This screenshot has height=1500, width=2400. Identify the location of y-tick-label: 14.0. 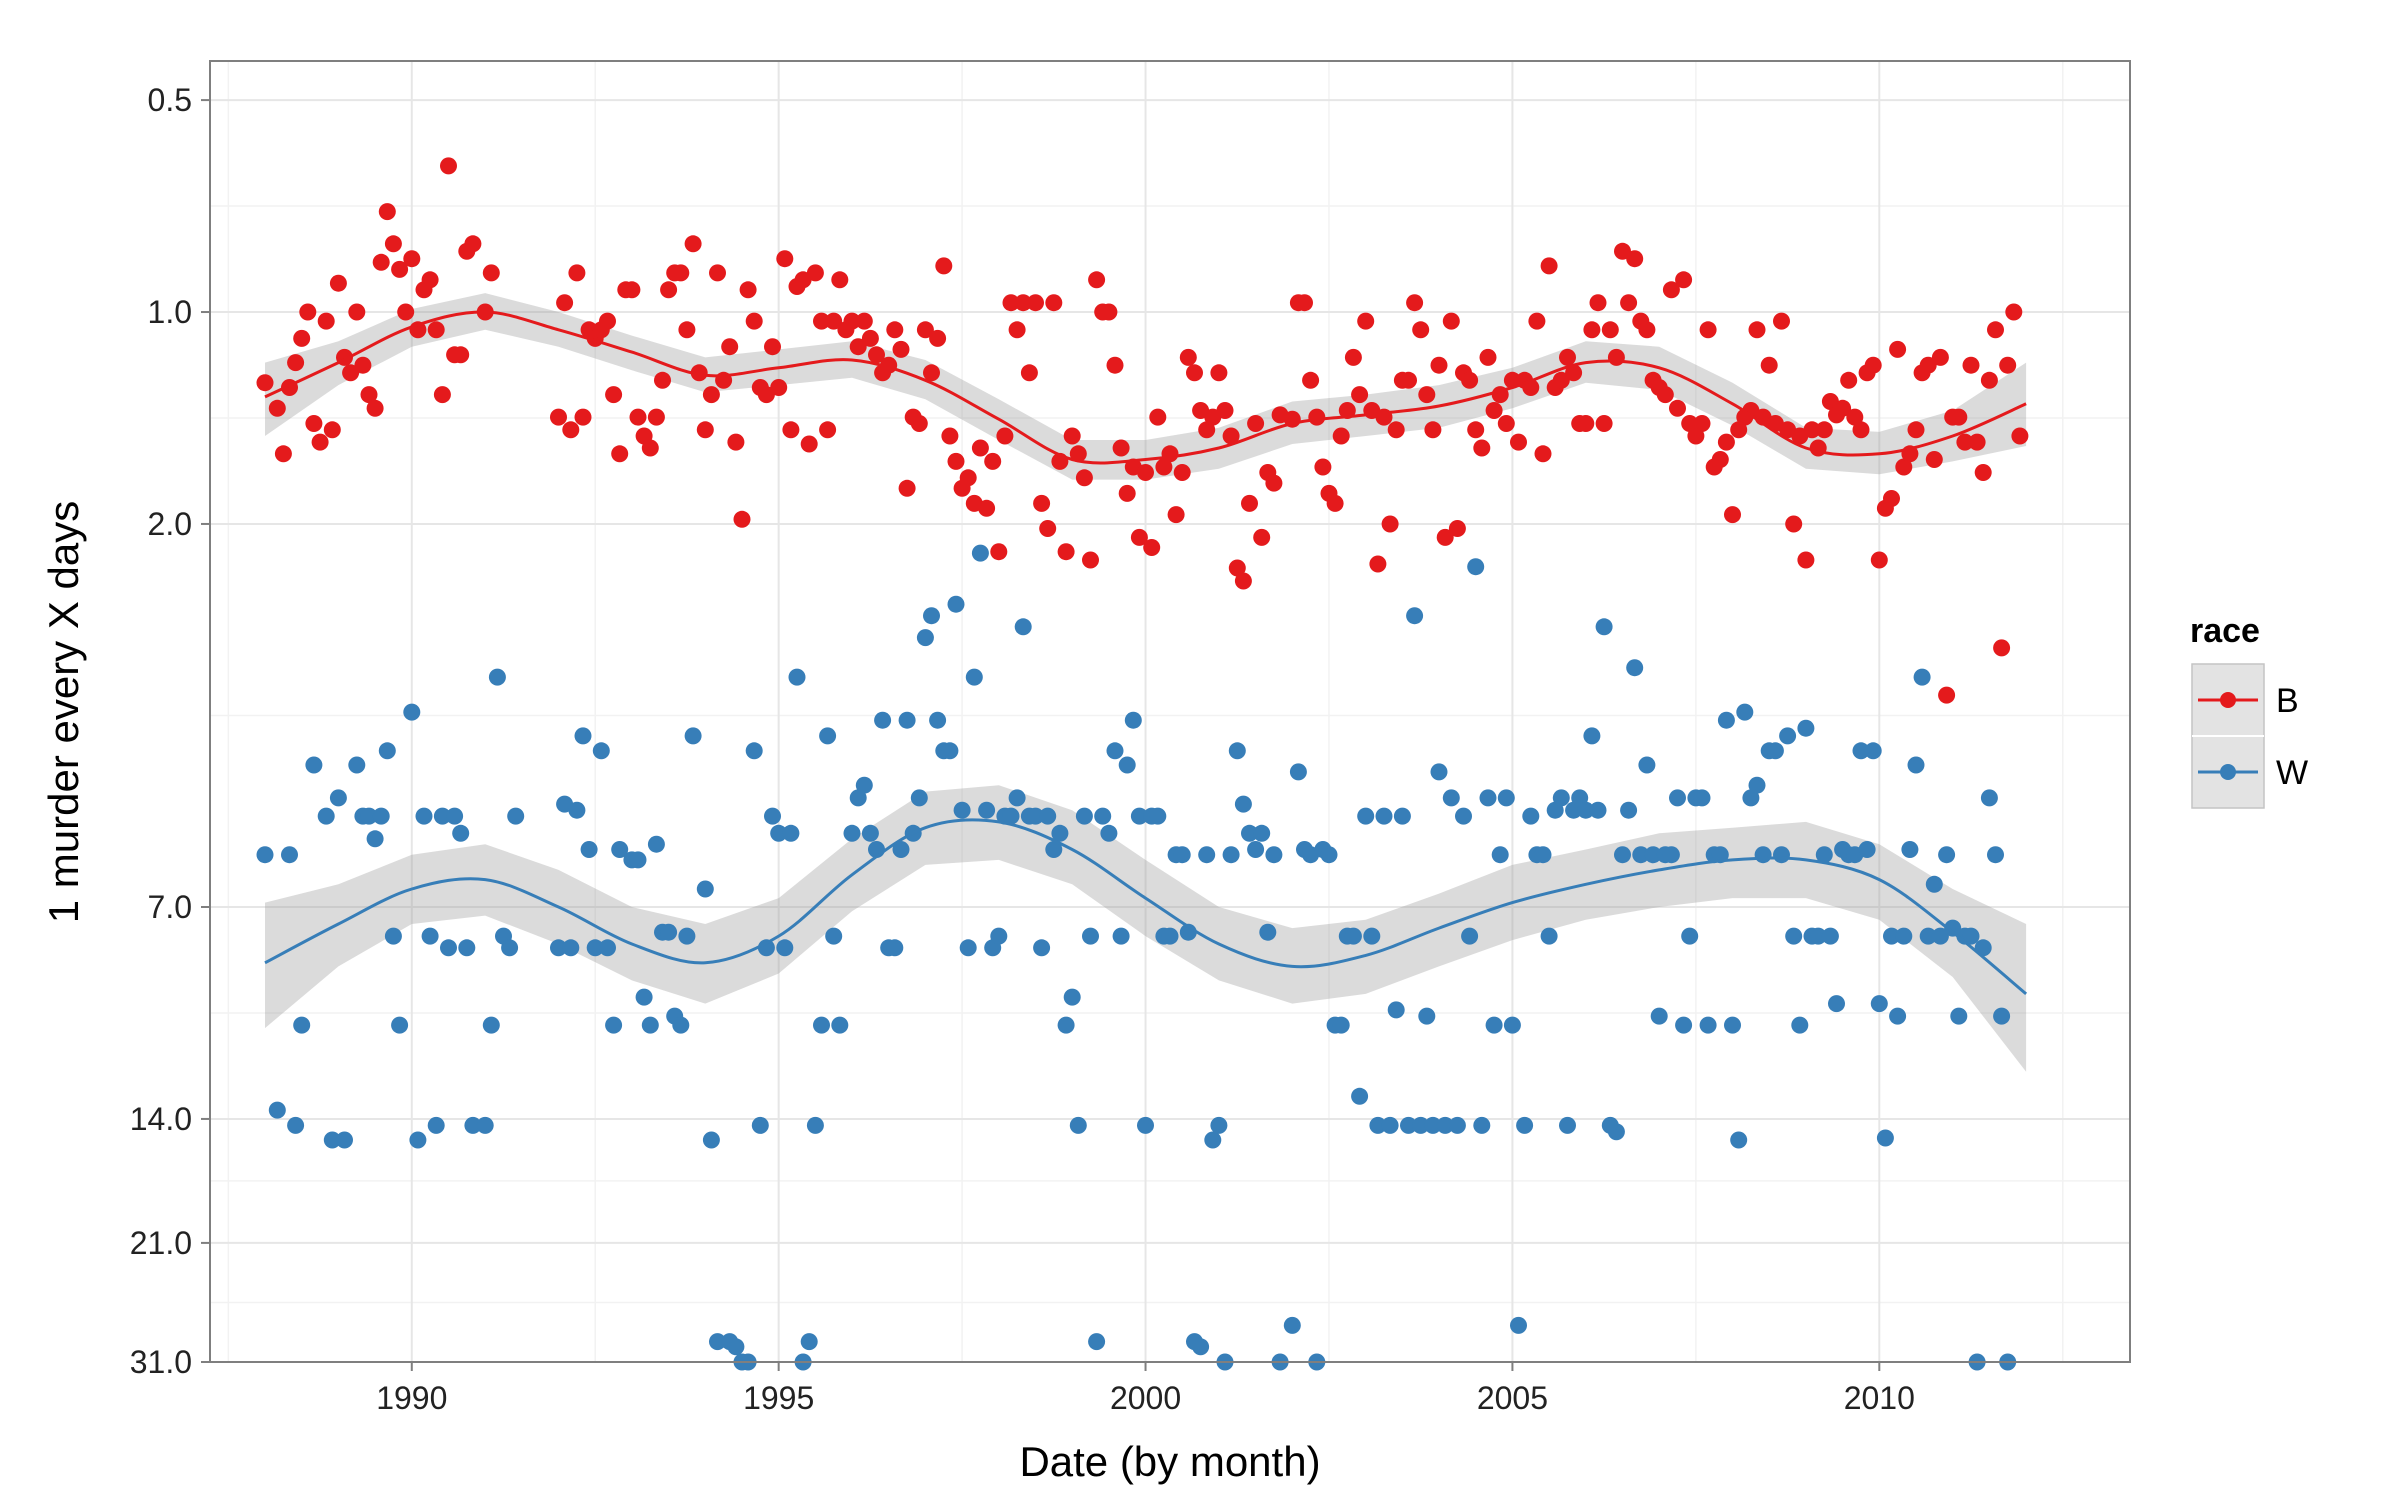
(161, 1119).